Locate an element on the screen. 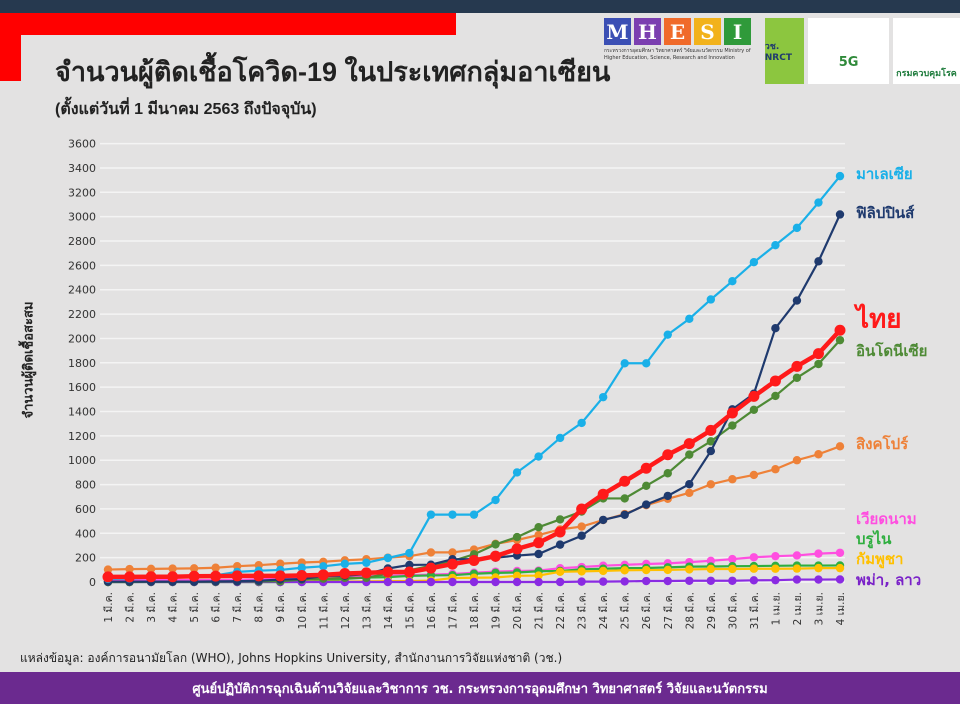  x-tick-label: 2 มี.ค. is located at coordinates (130, 607).